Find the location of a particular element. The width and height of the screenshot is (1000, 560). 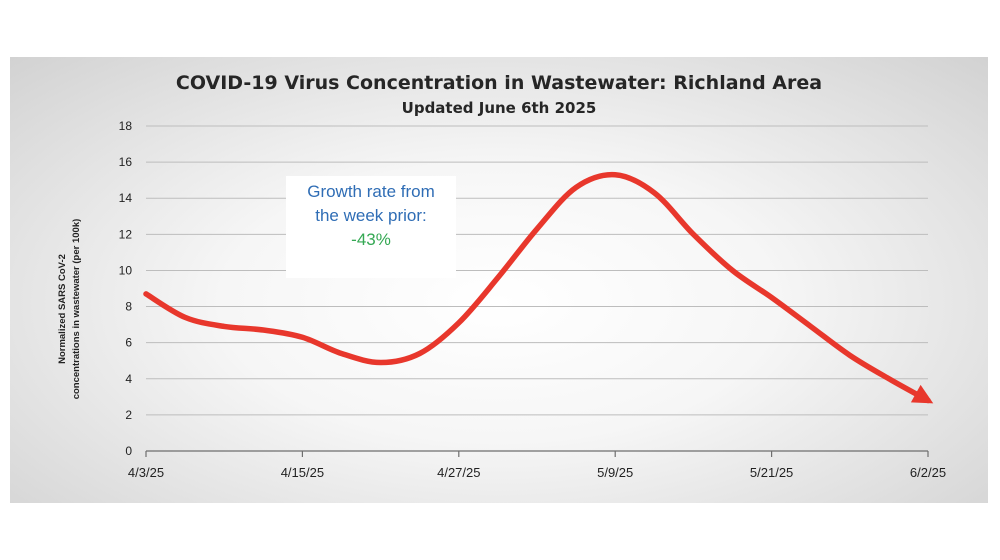

y-tick-label: 16 is located at coordinates (126, 162).